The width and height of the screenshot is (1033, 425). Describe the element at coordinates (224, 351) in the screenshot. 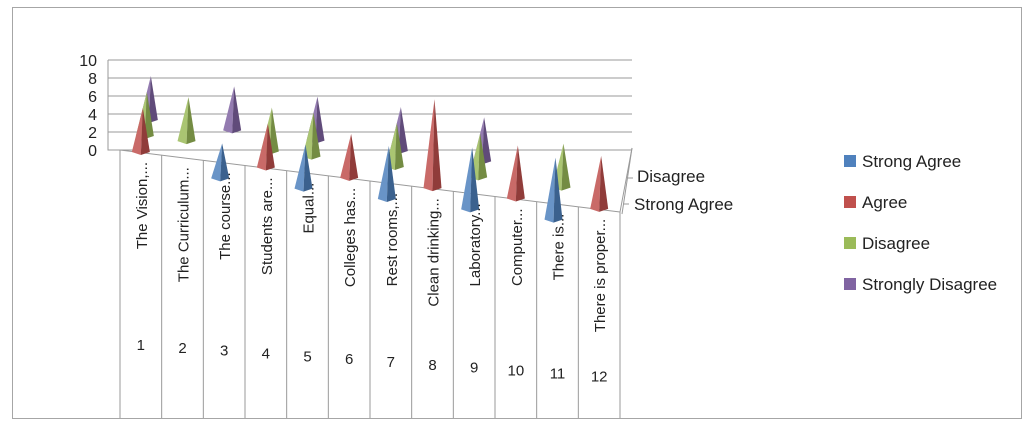

I see `category-number: 3` at that location.